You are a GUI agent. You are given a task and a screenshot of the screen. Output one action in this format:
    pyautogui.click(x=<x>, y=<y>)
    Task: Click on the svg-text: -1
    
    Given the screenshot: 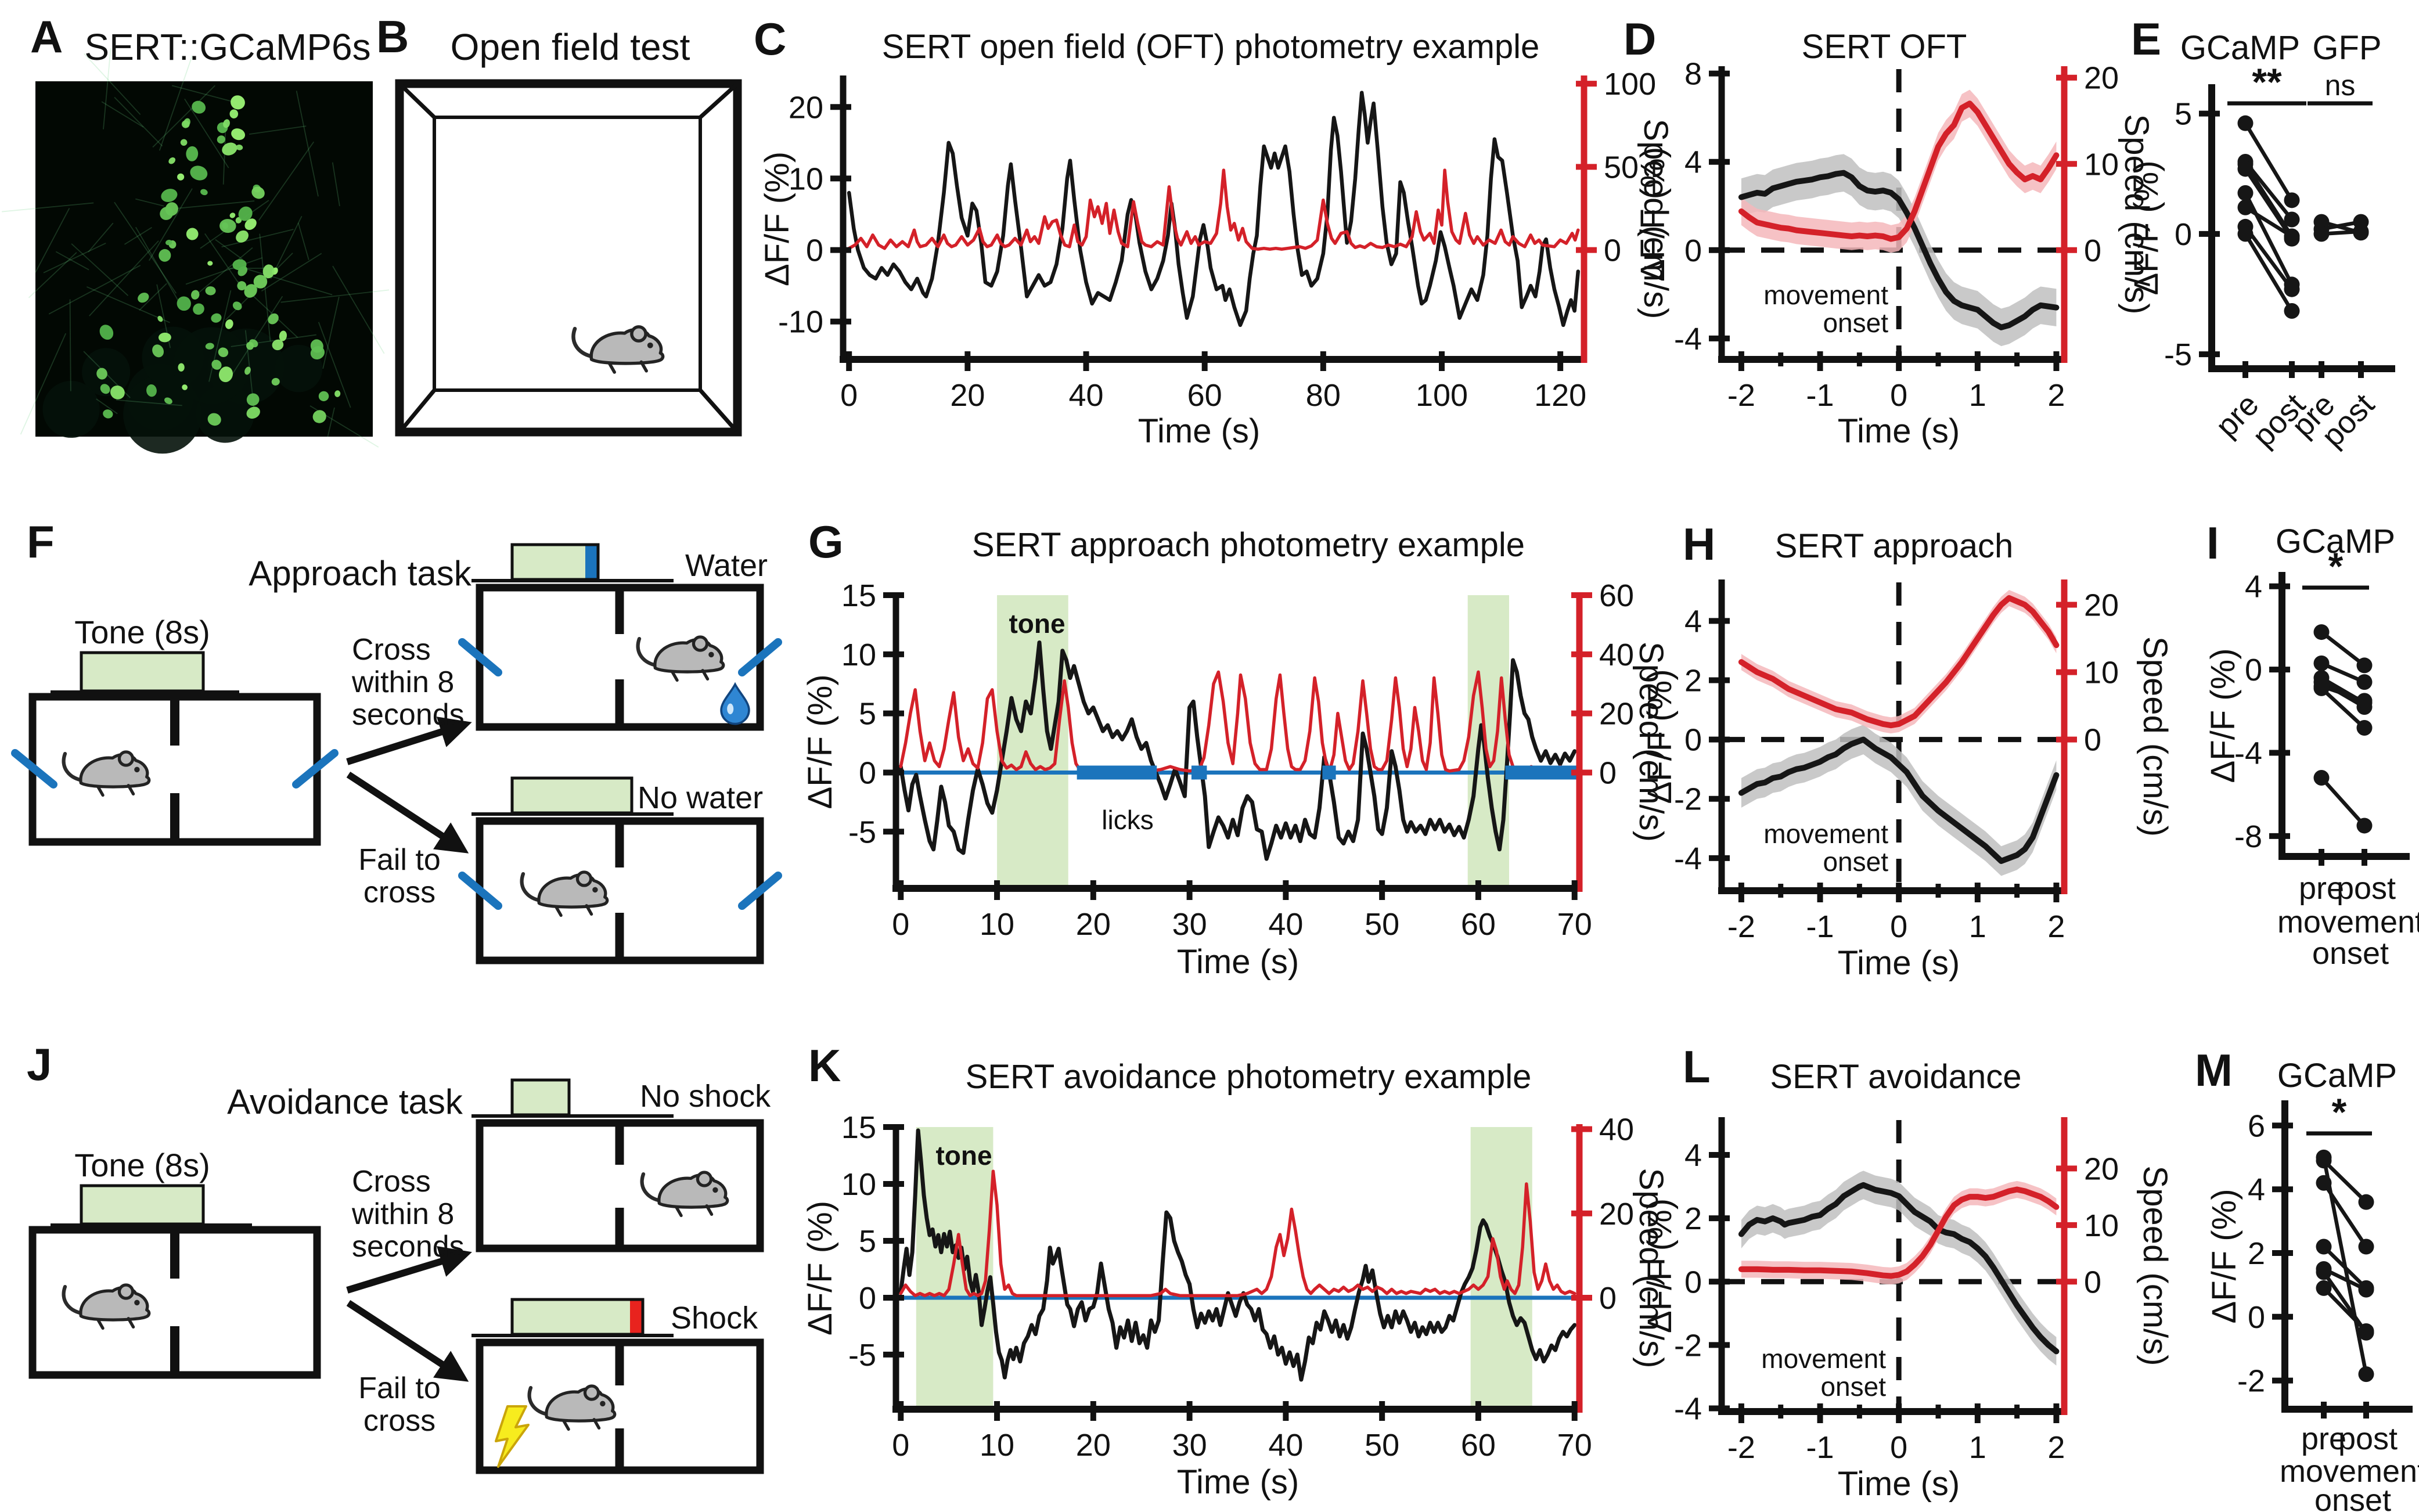 What is the action you would take?
    pyautogui.click(x=1820, y=927)
    